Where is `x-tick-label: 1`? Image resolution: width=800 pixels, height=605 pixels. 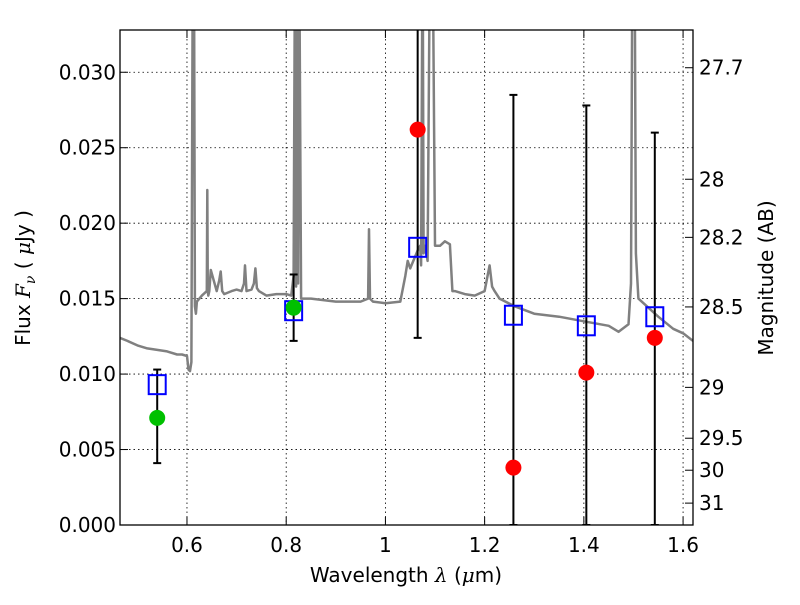
x-tick-label: 1 is located at coordinates (385, 545).